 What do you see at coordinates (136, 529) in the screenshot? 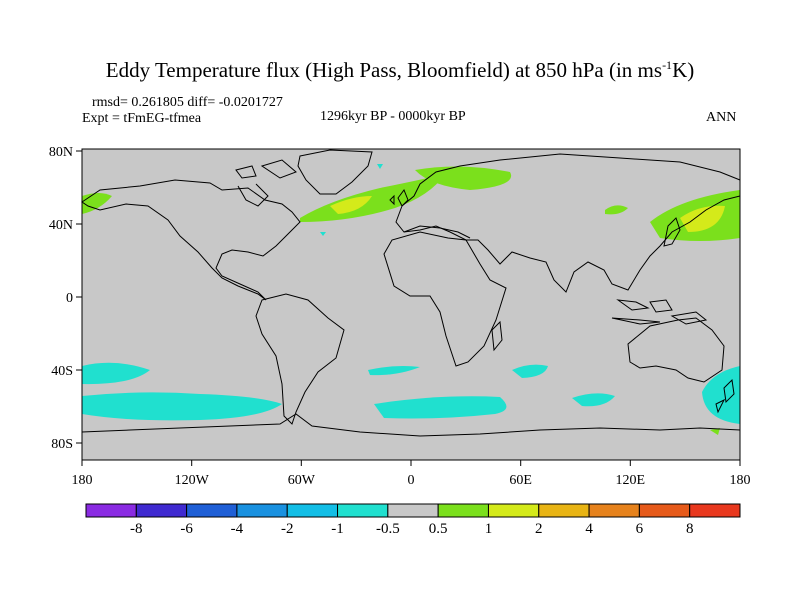
I see `colorbar-label: -8` at bounding box center [136, 529].